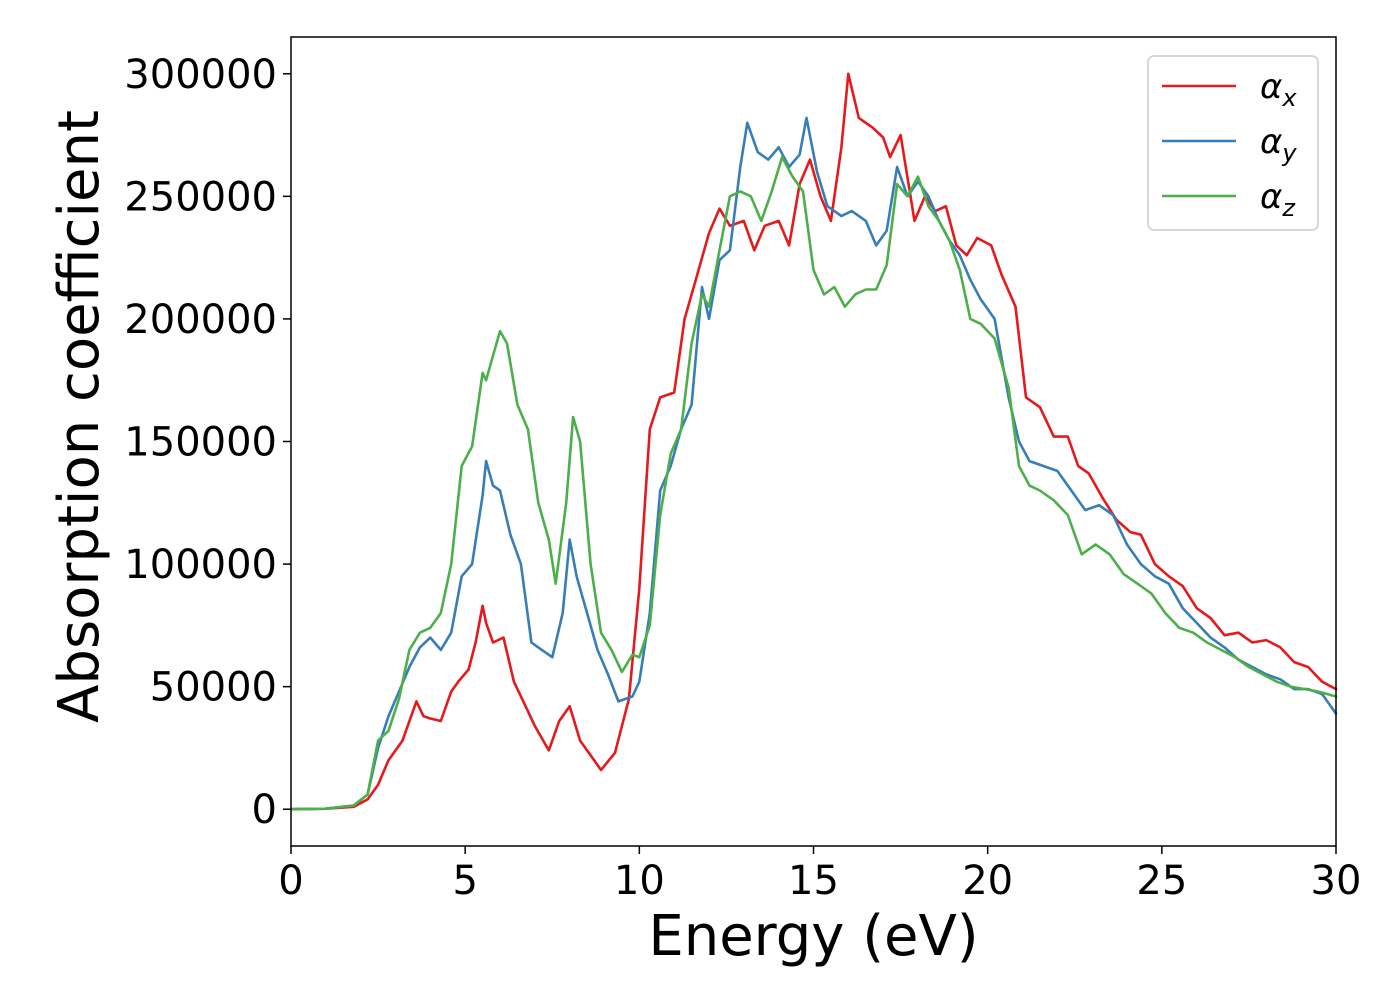 The width and height of the screenshot is (1400, 1000). Describe the element at coordinates (290, 881) in the screenshot. I see `x-tick-label: 0` at that location.